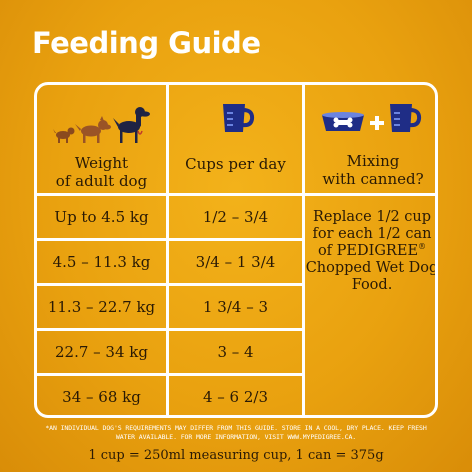 The width and height of the screenshot is (472, 472). Describe the element at coordinates (235, 164) in the screenshot. I see `header-cups: Cups per day` at that location.